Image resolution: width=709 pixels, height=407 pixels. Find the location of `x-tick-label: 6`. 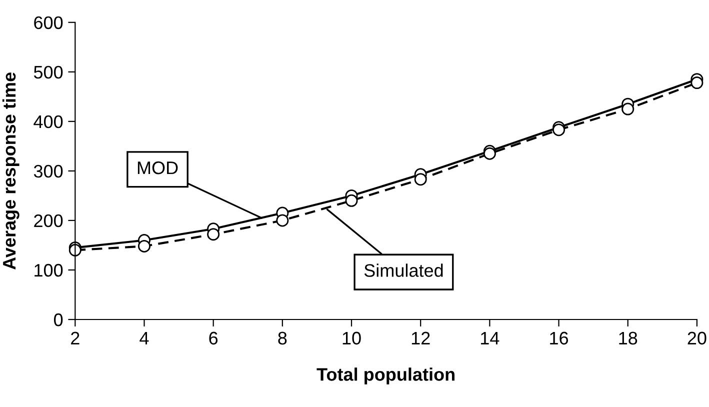

x-tick-label: 6 is located at coordinates (213, 338).